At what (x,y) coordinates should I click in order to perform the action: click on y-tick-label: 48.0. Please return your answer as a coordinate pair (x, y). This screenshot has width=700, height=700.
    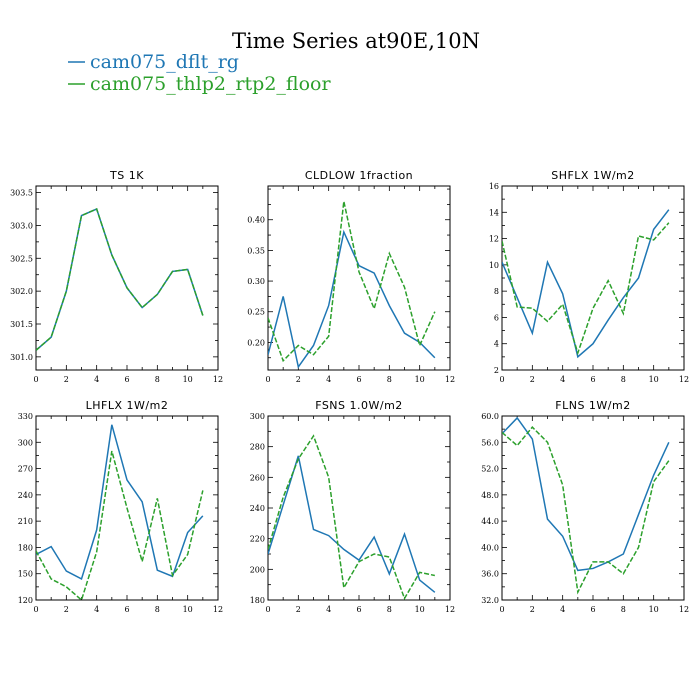
    Looking at the image, I should click on (490, 495).